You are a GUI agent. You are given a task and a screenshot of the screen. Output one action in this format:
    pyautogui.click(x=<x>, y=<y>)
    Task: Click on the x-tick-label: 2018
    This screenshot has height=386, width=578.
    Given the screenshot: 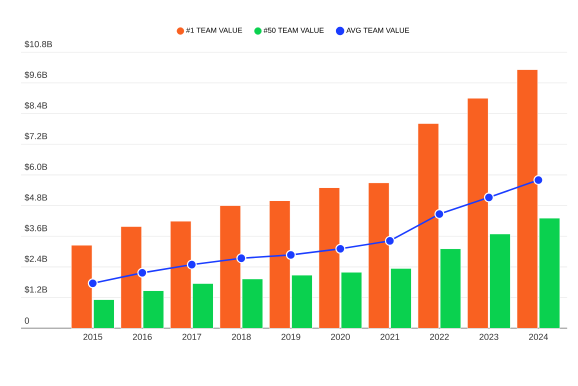 What is the action you would take?
    pyautogui.click(x=241, y=336)
    